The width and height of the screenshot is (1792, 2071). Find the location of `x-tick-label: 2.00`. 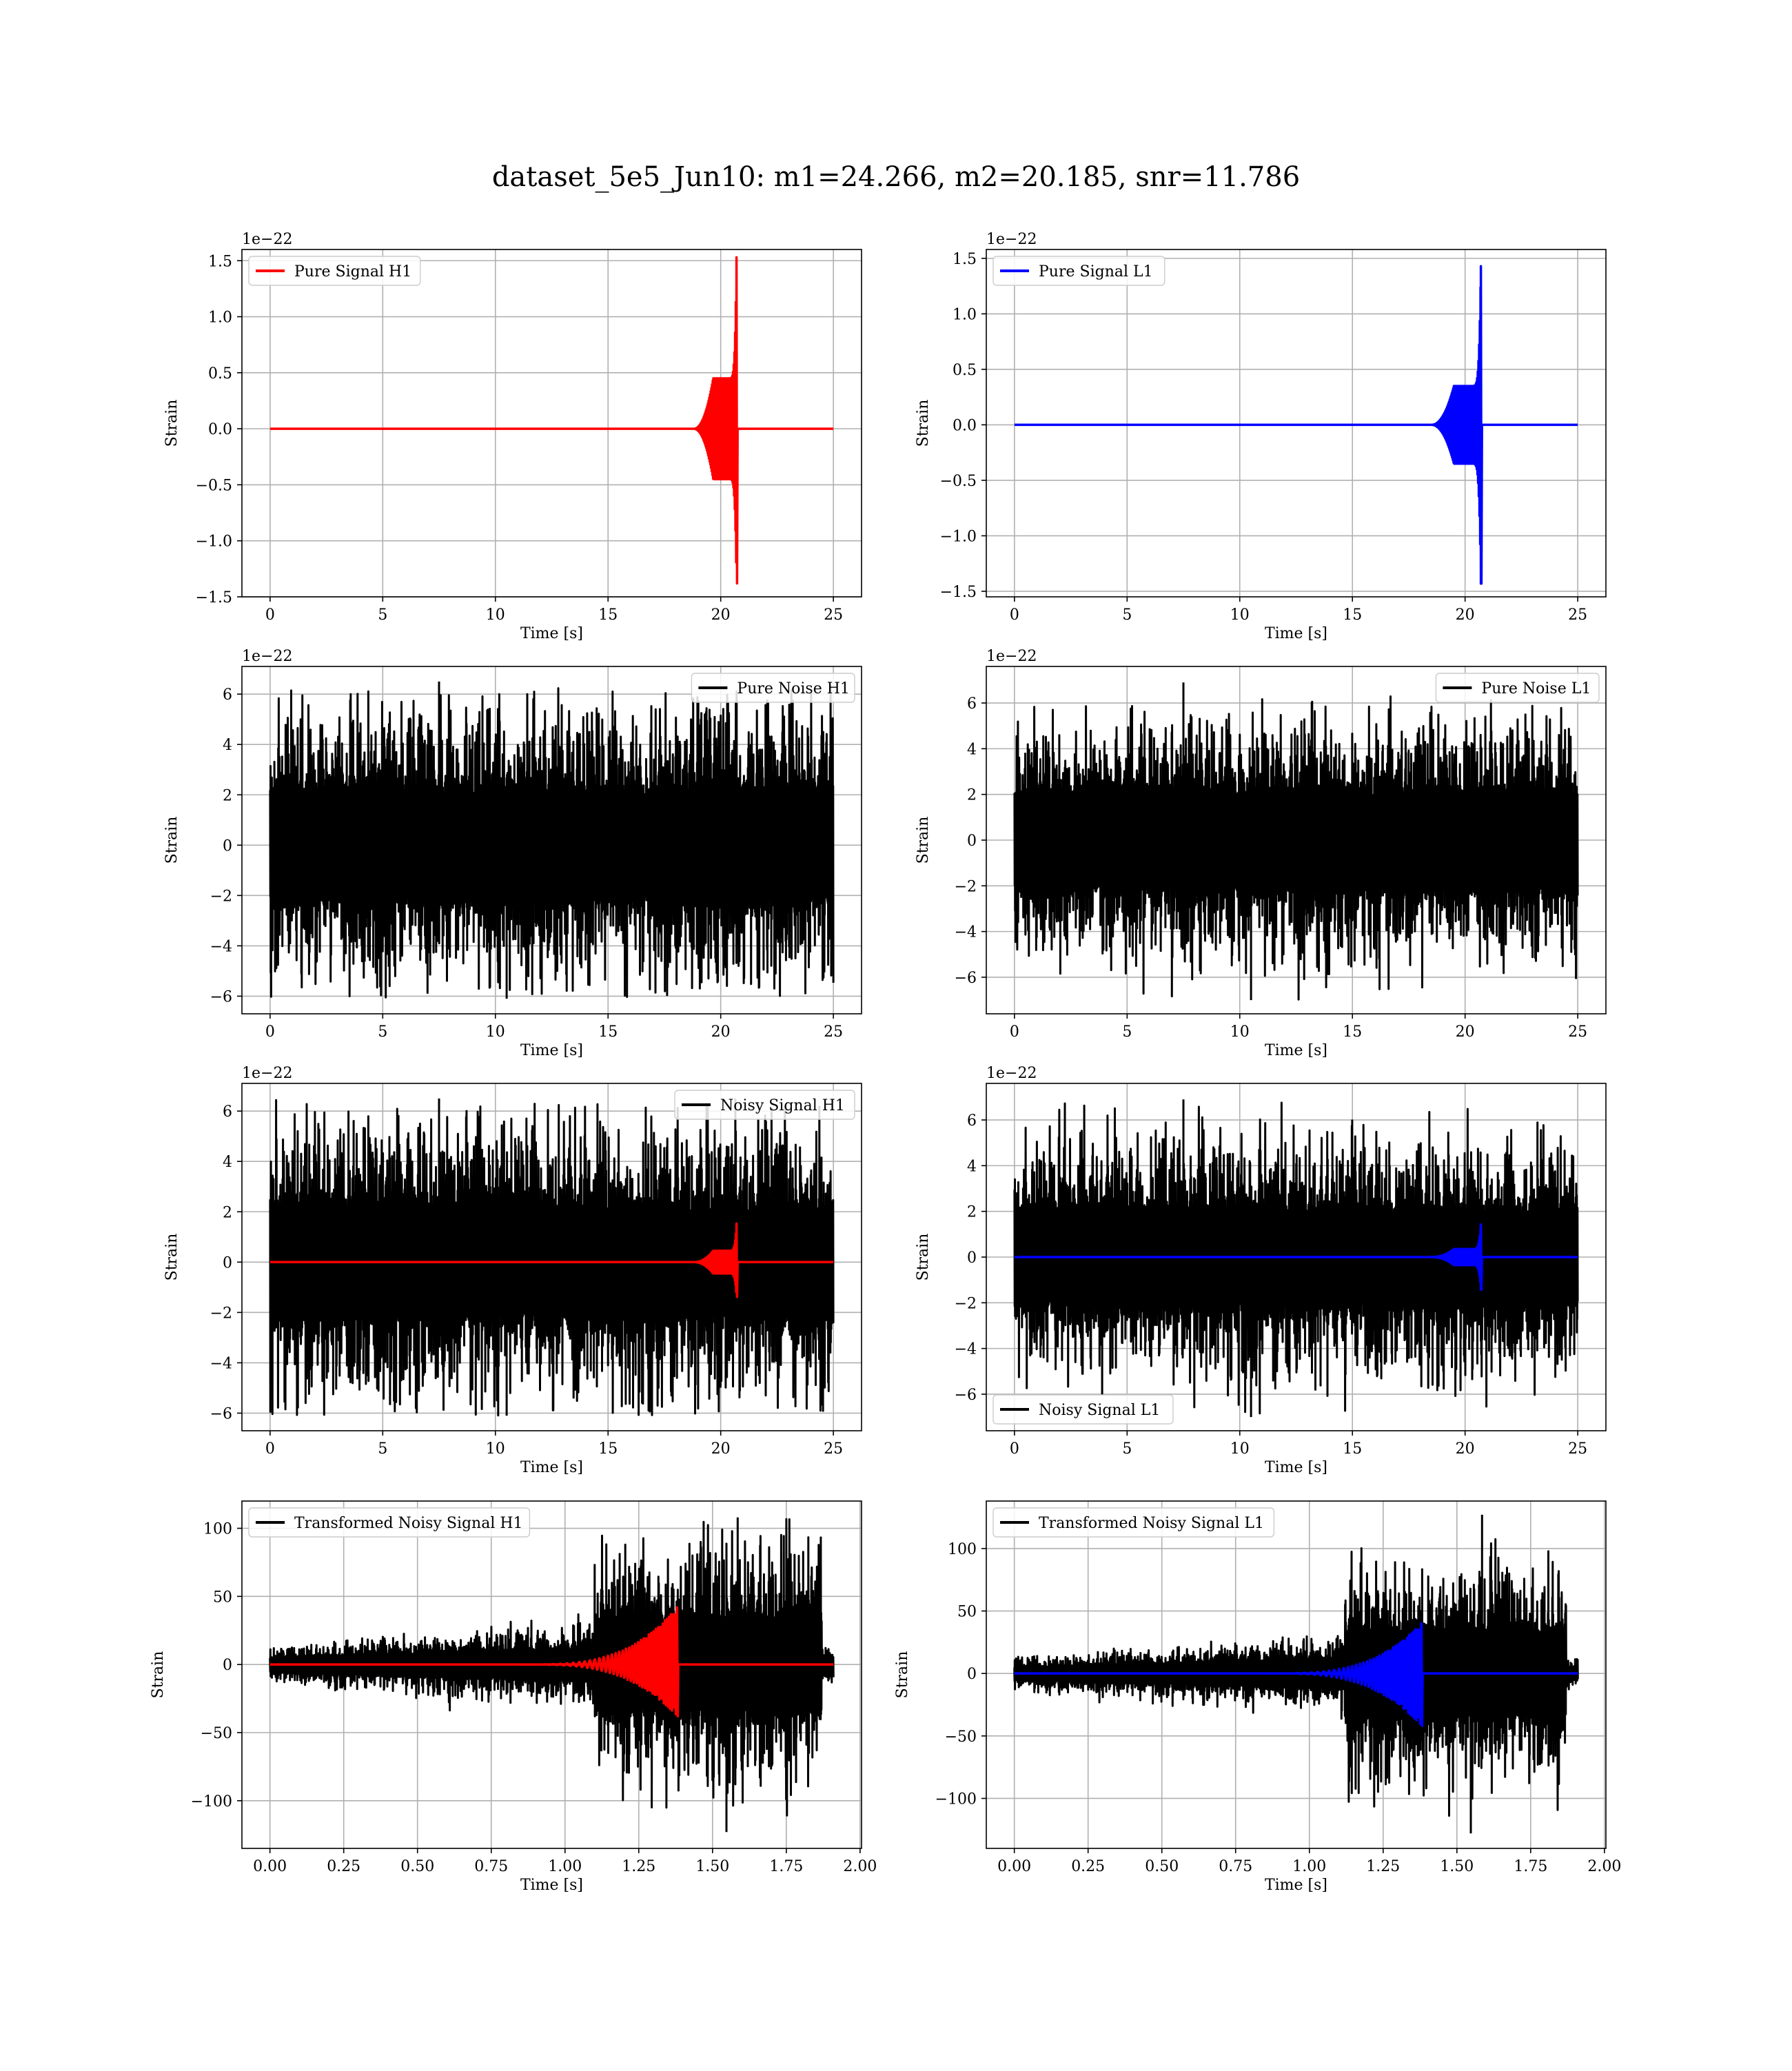

x-tick-label: 2.00 is located at coordinates (860, 1866).